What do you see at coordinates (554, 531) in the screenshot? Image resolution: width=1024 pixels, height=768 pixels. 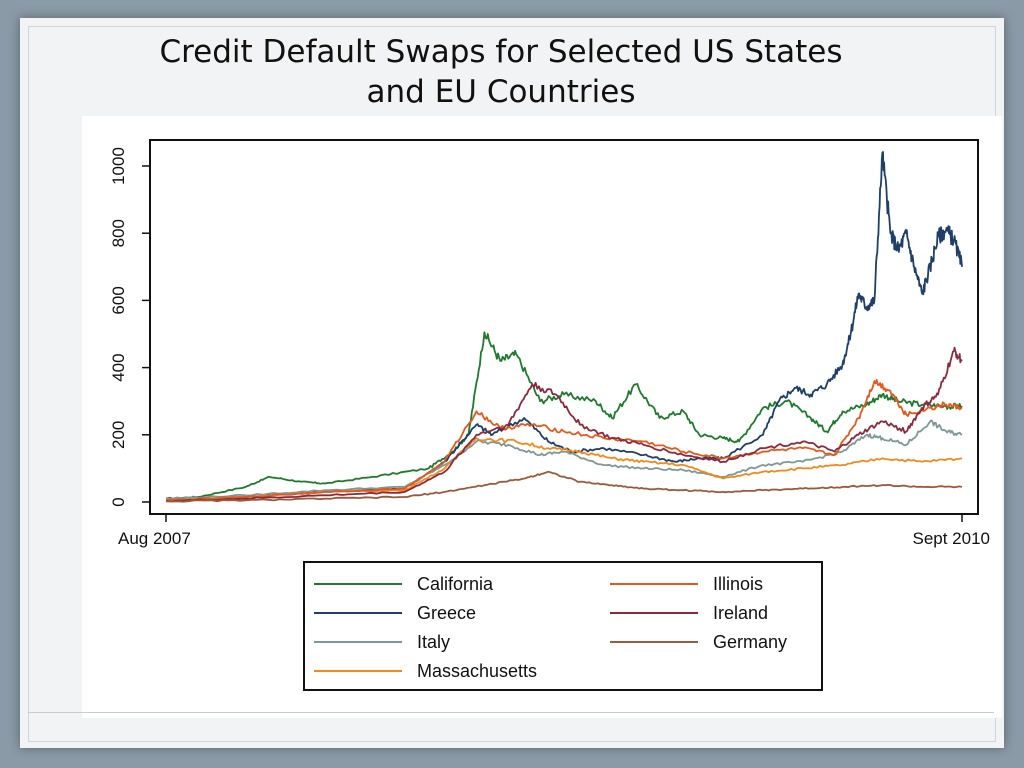 I see `x-axis: Aug 2007 Sept 2010` at bounding box center [554, 531].